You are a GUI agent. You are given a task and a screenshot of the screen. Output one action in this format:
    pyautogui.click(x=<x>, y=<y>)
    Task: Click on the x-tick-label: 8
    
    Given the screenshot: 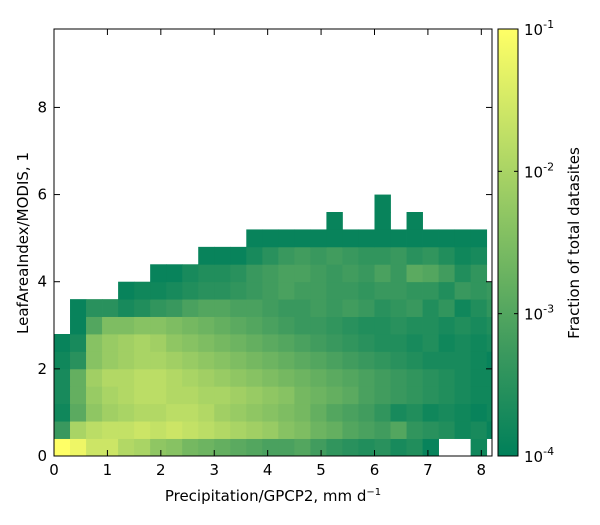 What is the action you would take?
    pyautogui.click(x=482, y=470)
    